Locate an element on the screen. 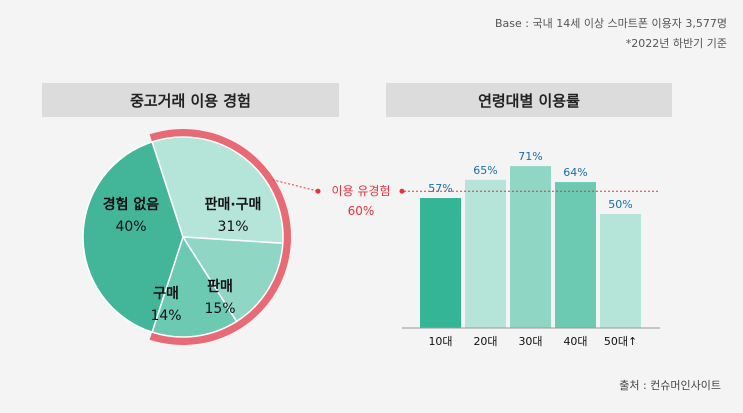 The width and height of the screenshot is (743, 413). pie-slice-label: 판매·구매 is located at coordinates (233, 205).